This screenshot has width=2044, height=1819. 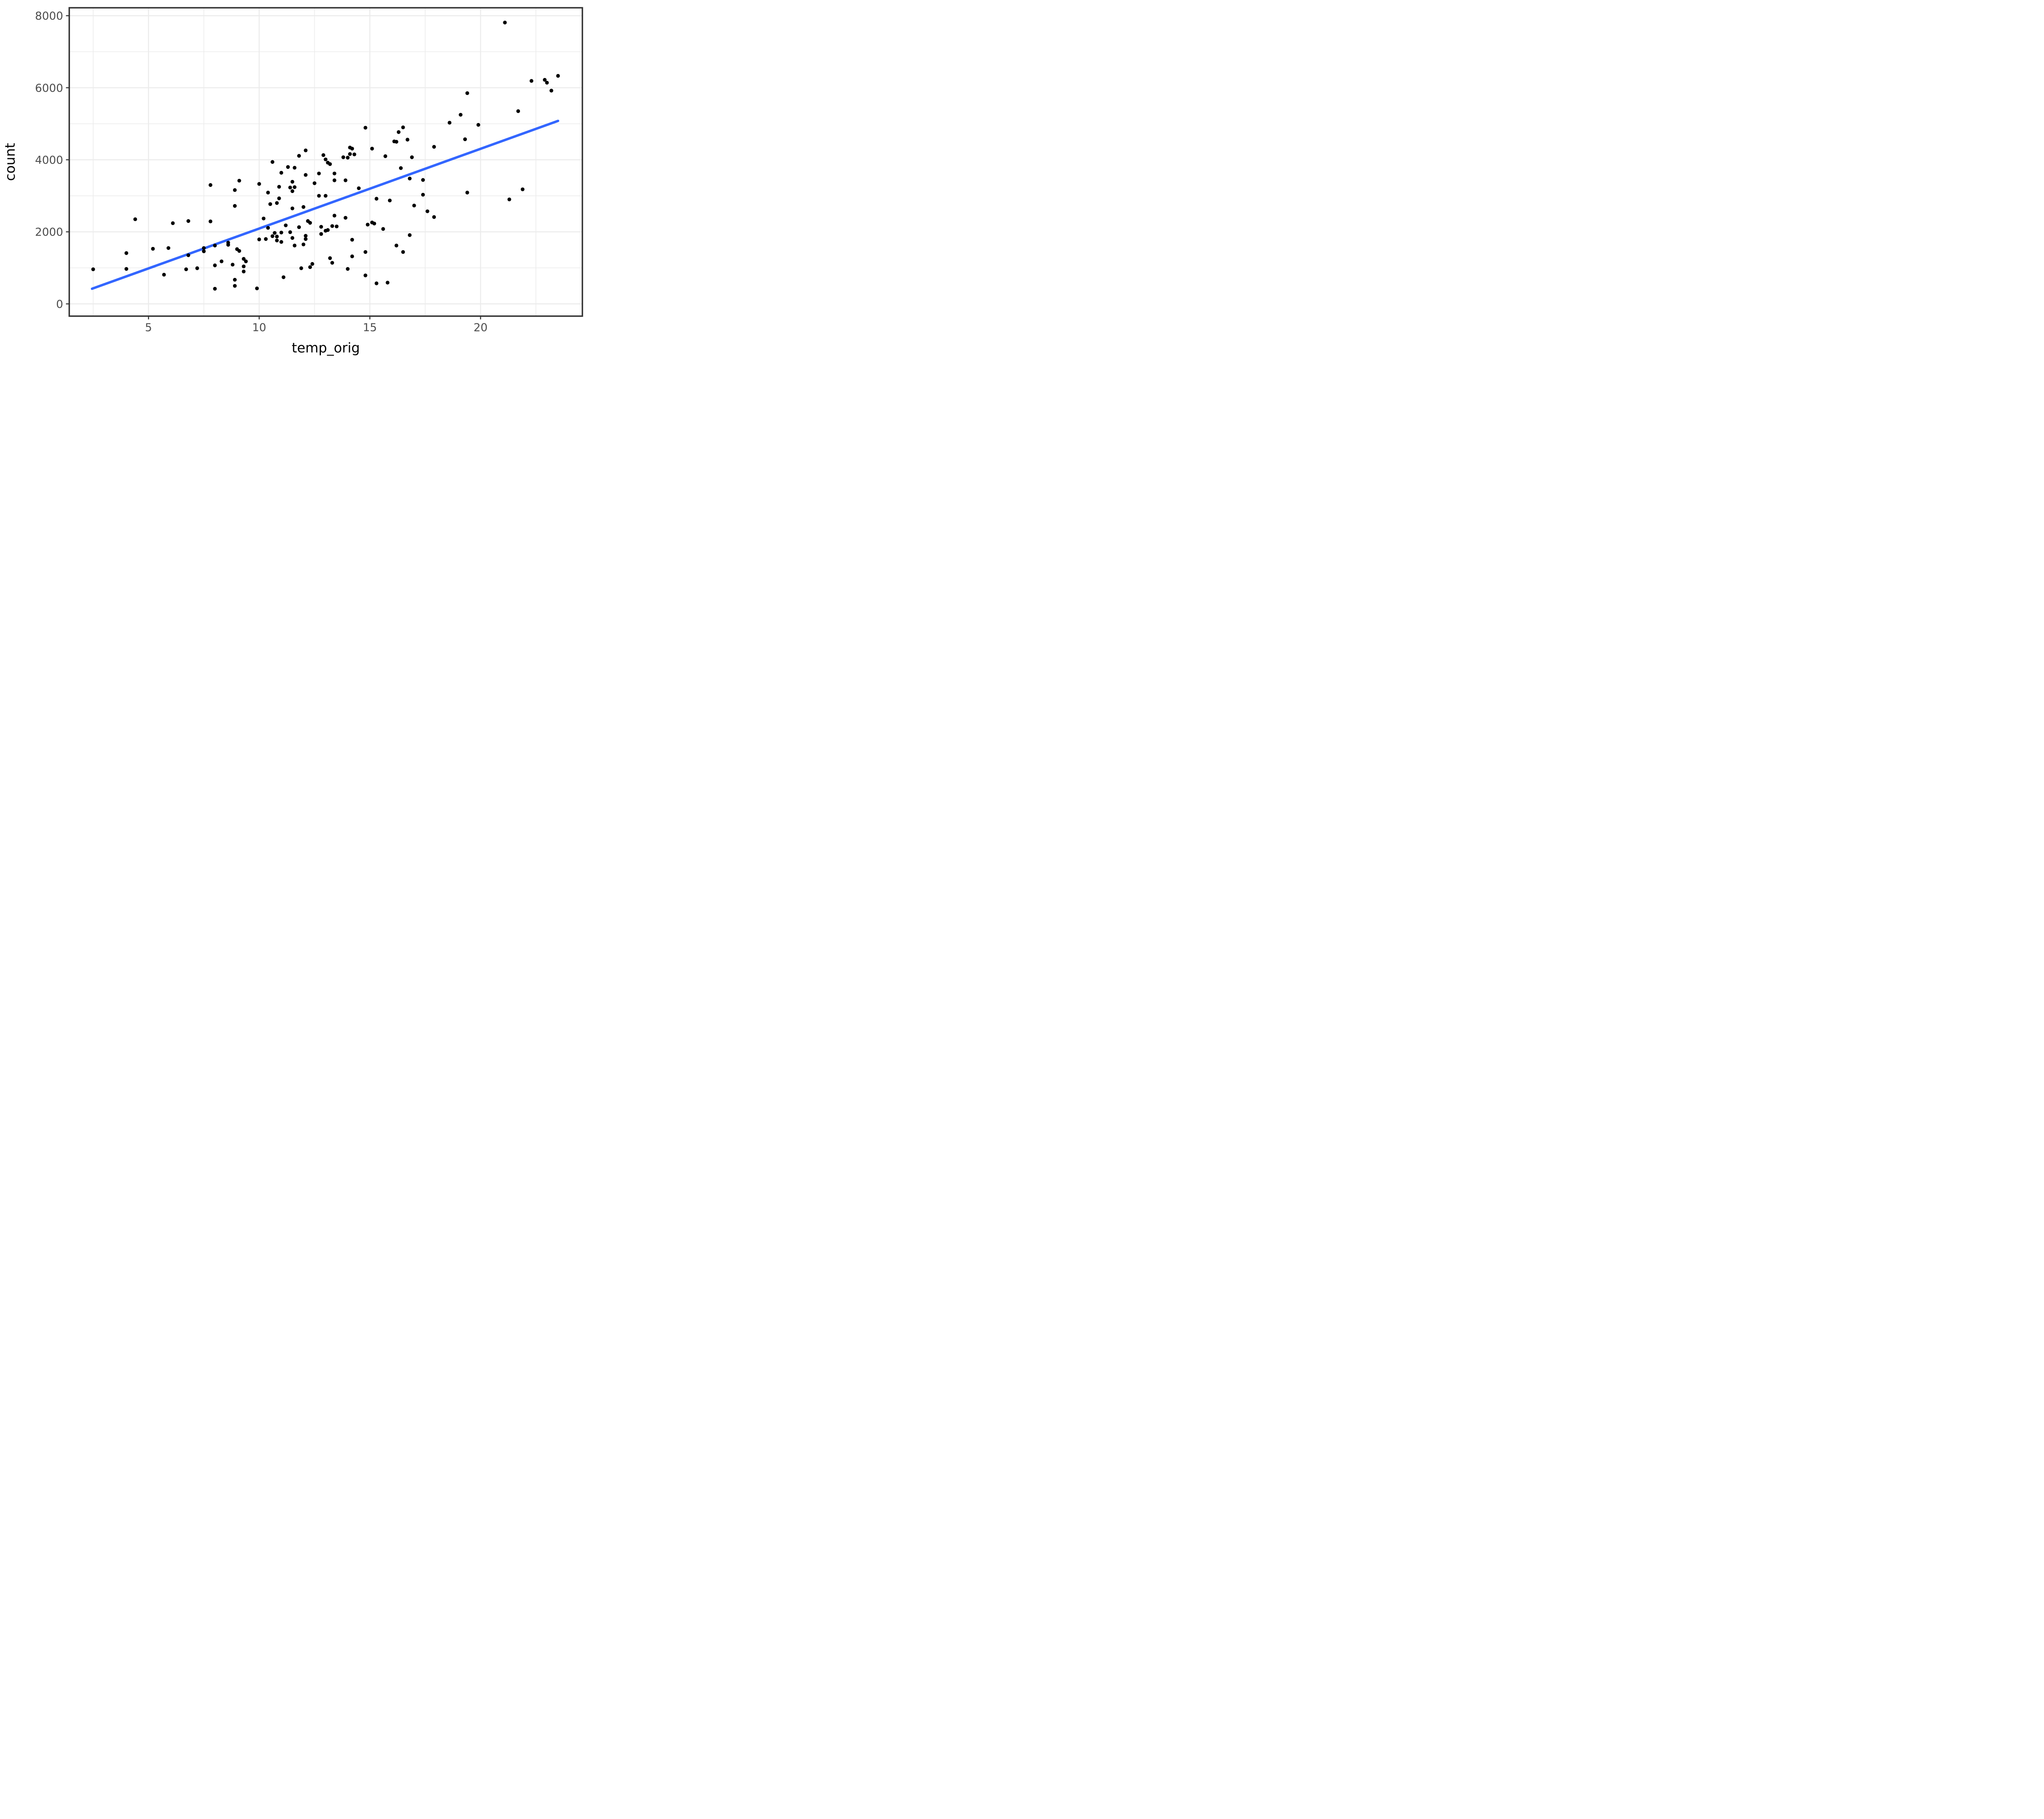 I want to click on y-tick-label: 8000, so click(x=49, y=16).